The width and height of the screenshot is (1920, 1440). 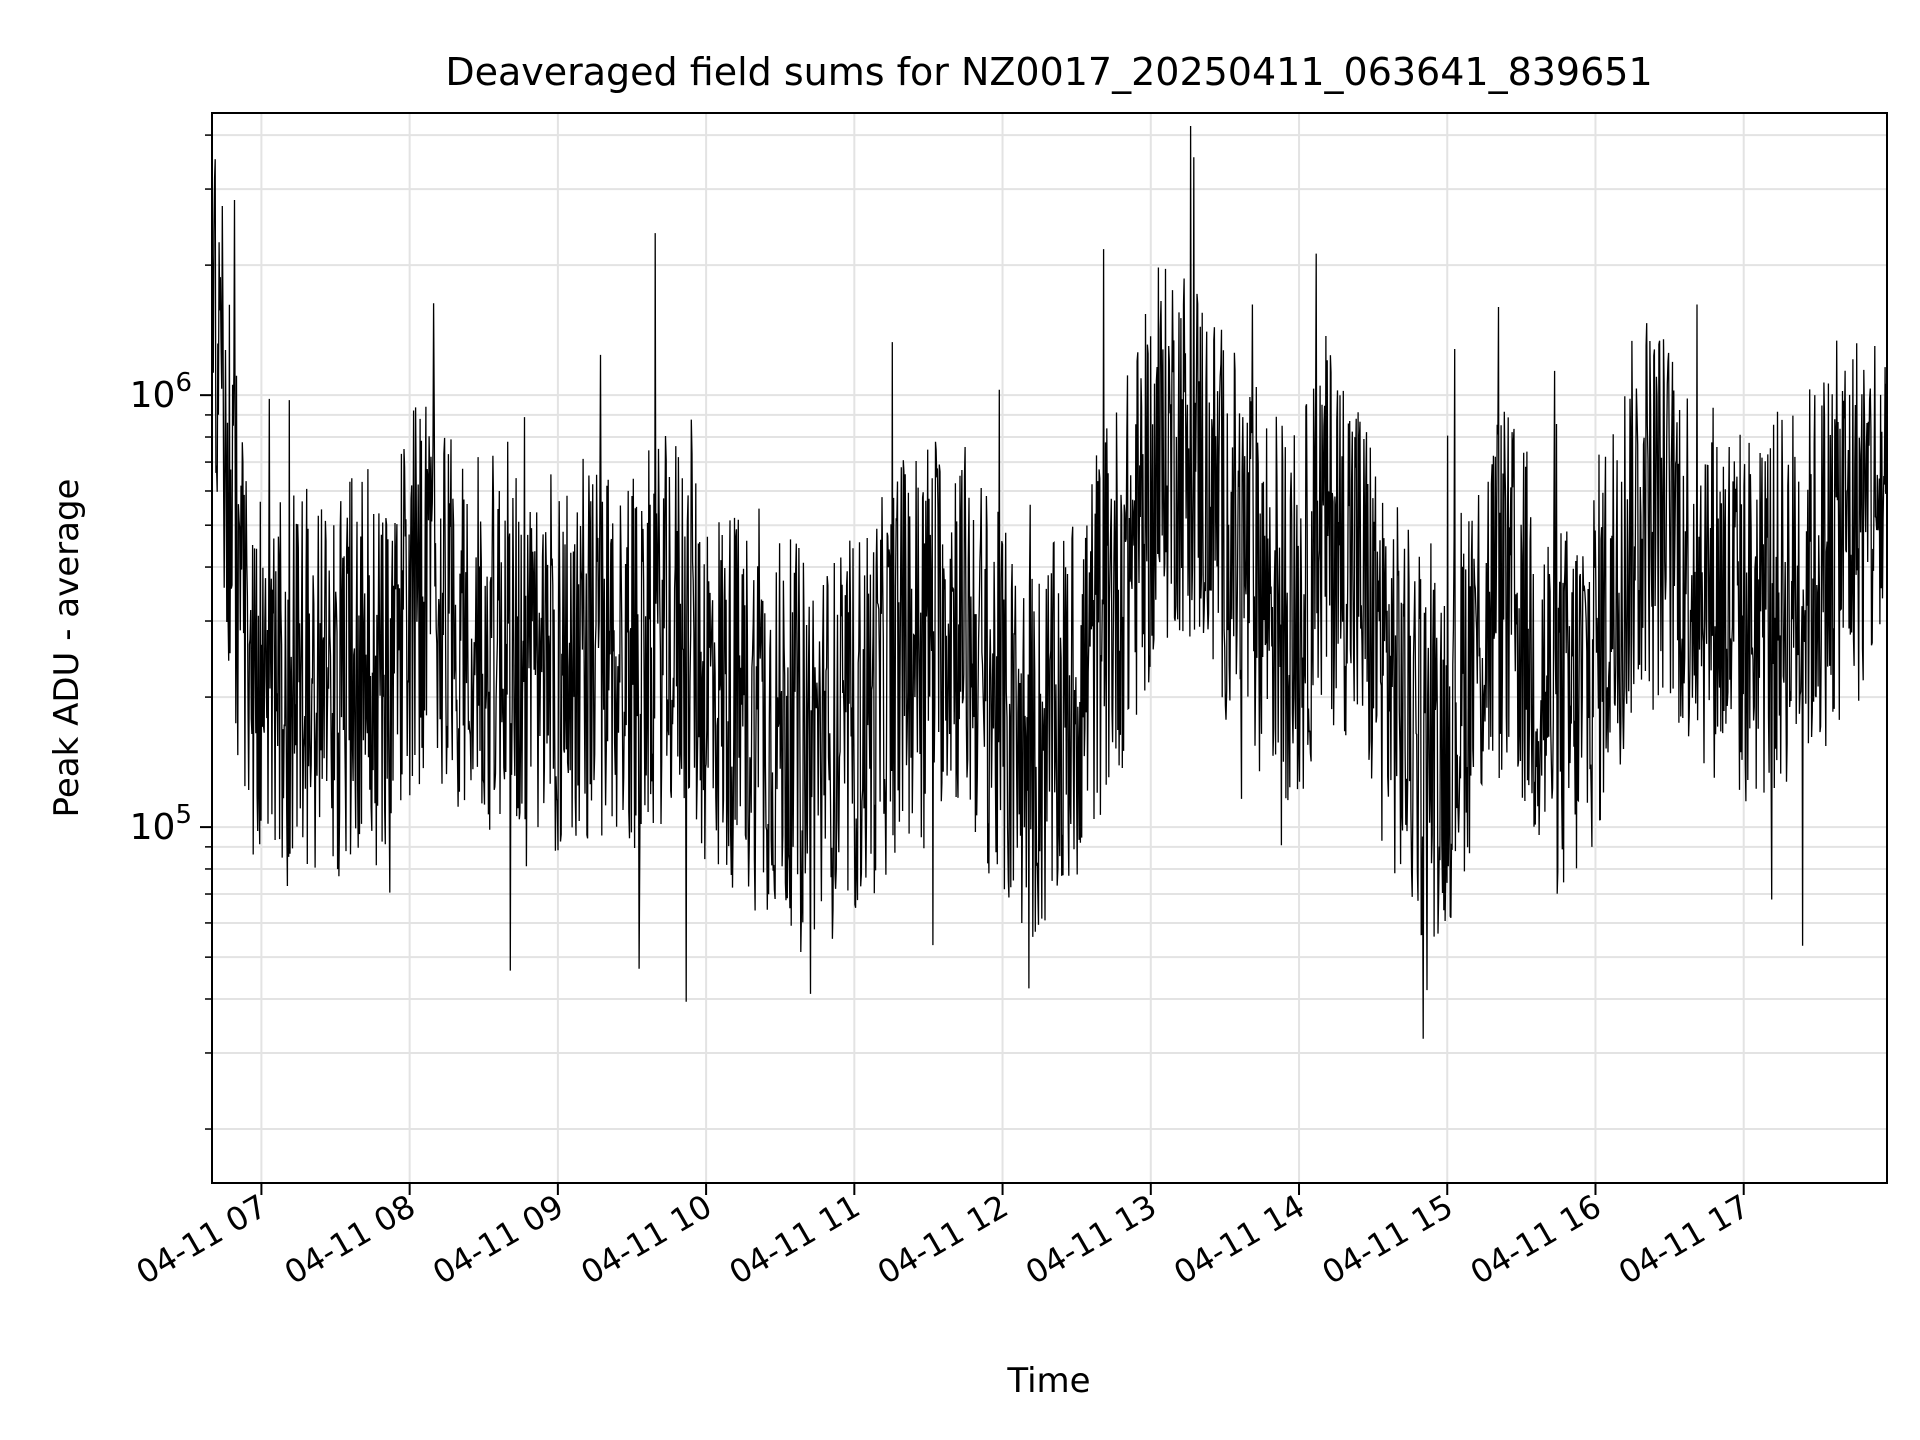 I want to click on x-tick-label: 04-11 08, so click(x=350, y=1239).